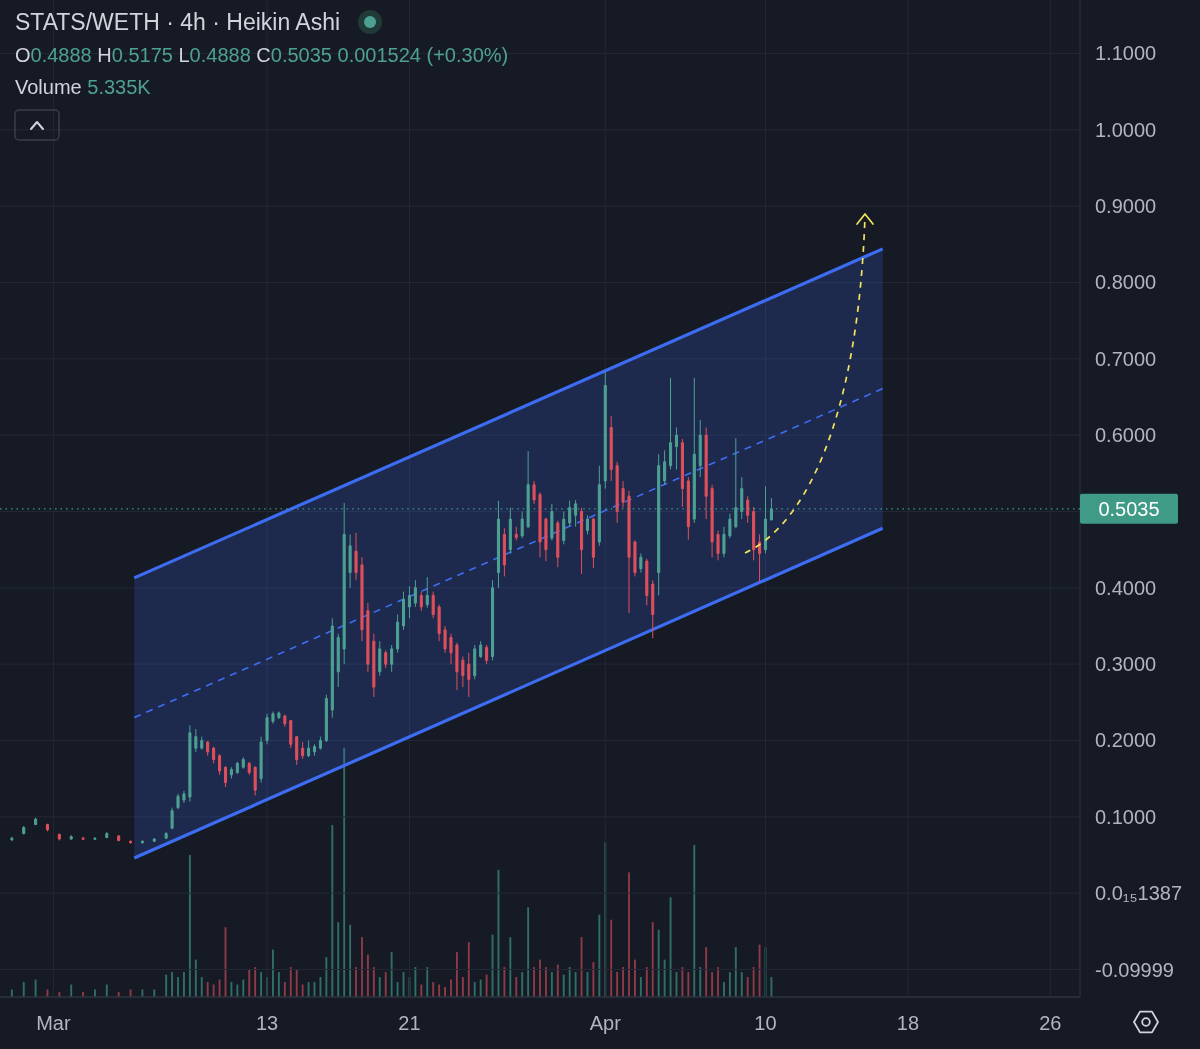 Image resolution: width=1200 pixels, height=1049 pixels. Describe the element at coordinates (908, 1023) in the screenshot. I see `x-tick-label: 18` at that location.